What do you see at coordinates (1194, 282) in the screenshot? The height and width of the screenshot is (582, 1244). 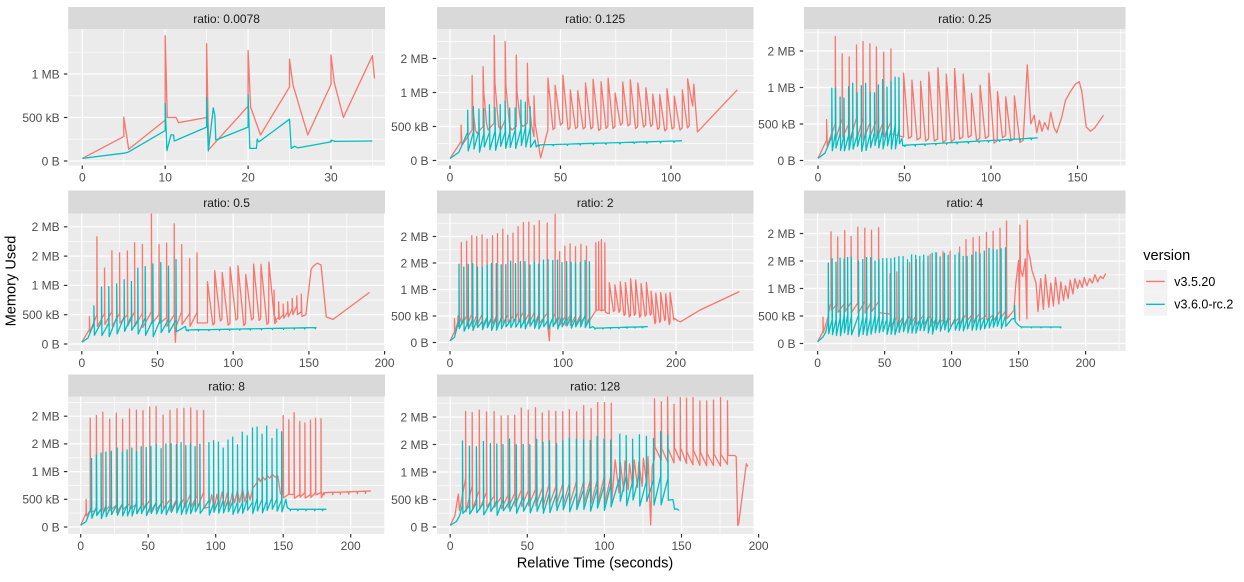 I see `svg-text: v3.5.20` at bounding box center [1194, 282].